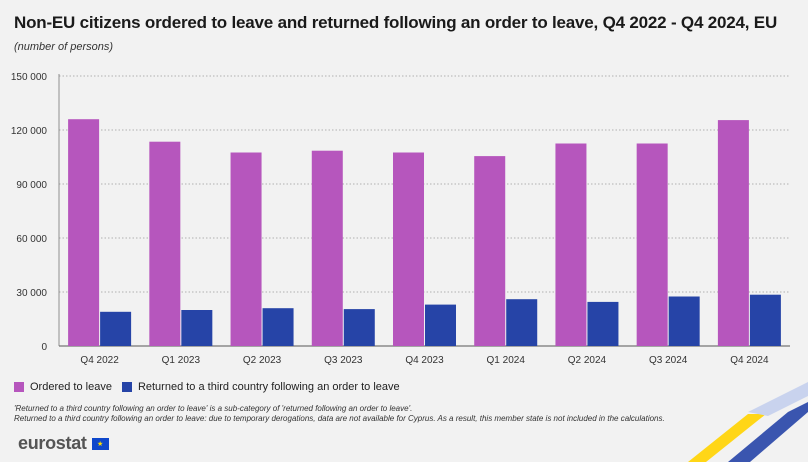  What do you see at coordinates (768, 432) in the screenshot?
I see `corner-blue-stripe` at bounding box center [768, 432].